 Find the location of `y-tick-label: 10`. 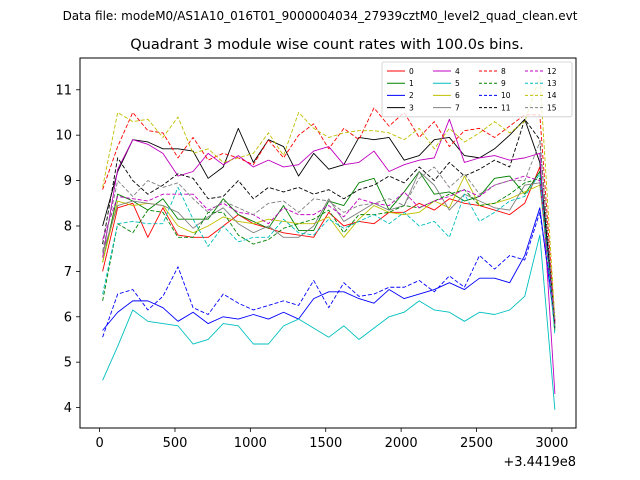

y-tick-label: 10 is located at coordinates (63, 136).